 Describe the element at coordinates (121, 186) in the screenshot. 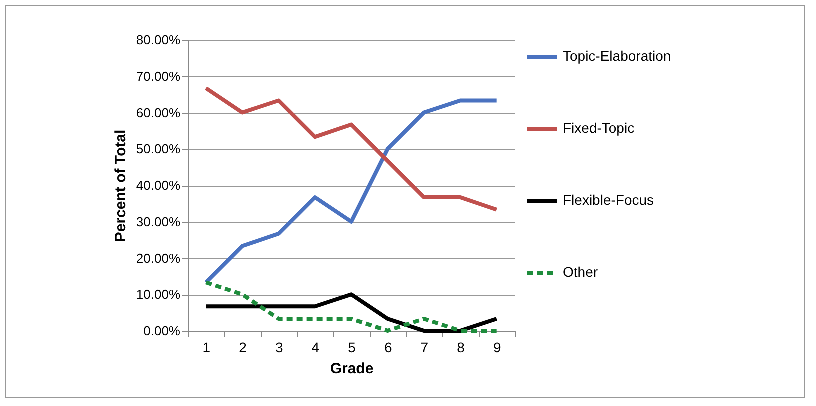

I see `y-axis-title: Percent of Total` at that location.